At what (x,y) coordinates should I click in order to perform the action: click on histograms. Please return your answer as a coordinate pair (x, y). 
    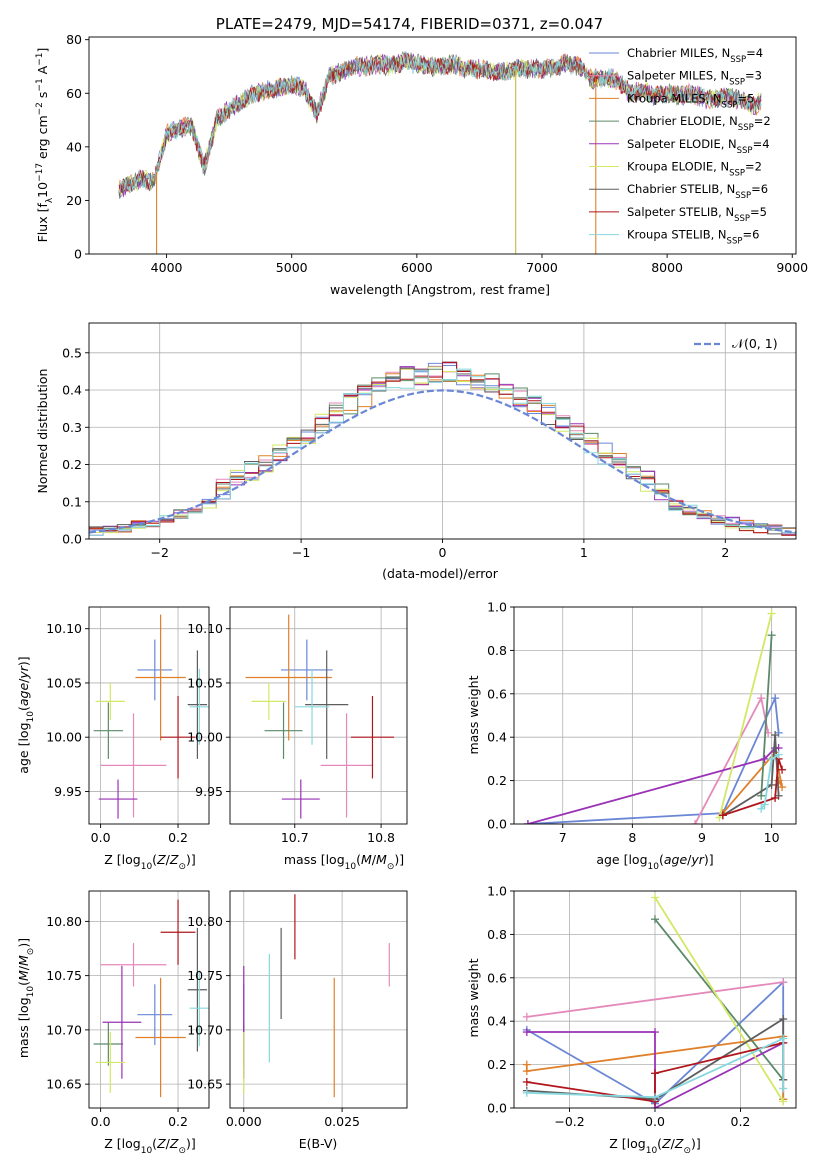
    Looking at the image, I should click on (442, 448).